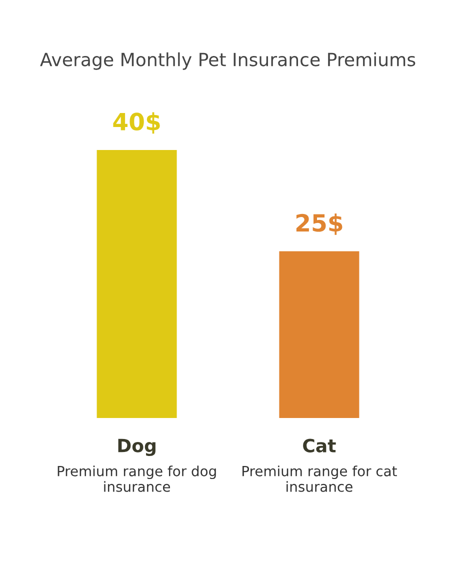 The height and width of the screenshot is (582, 456). I want to click on data-label: 40$, so click(136, 123).